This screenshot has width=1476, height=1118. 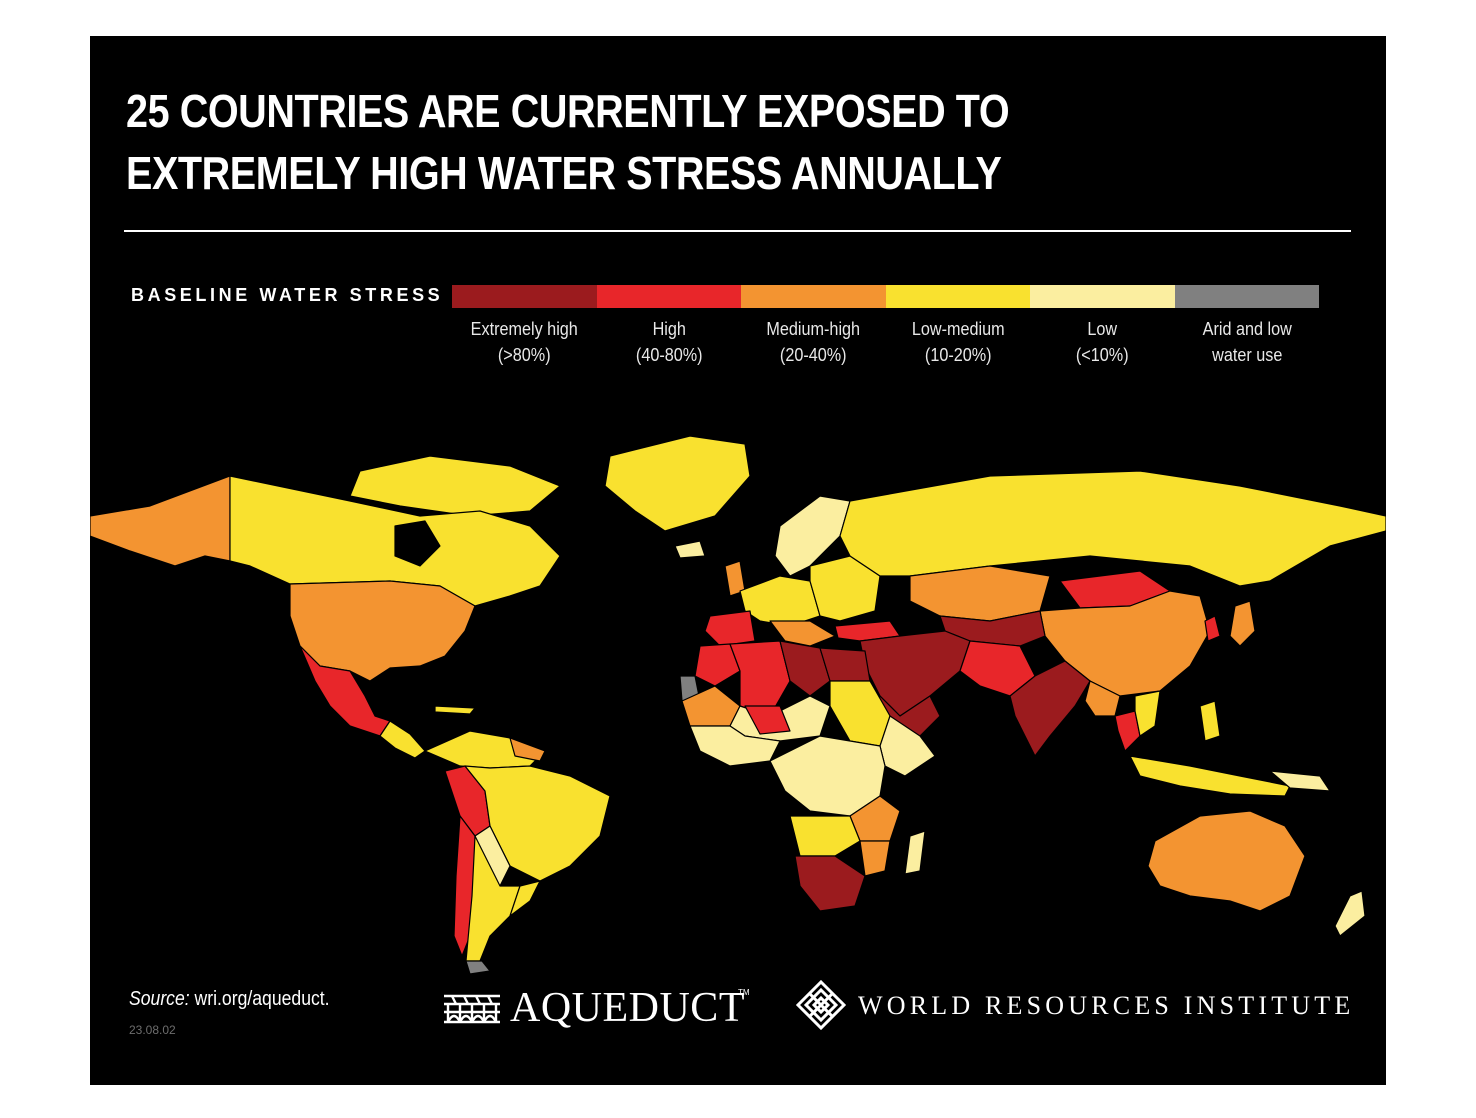 What do you see at coordinates (735, 746) in the screenshot?
I see `region-west-africa` at bounding box center [735, 746].